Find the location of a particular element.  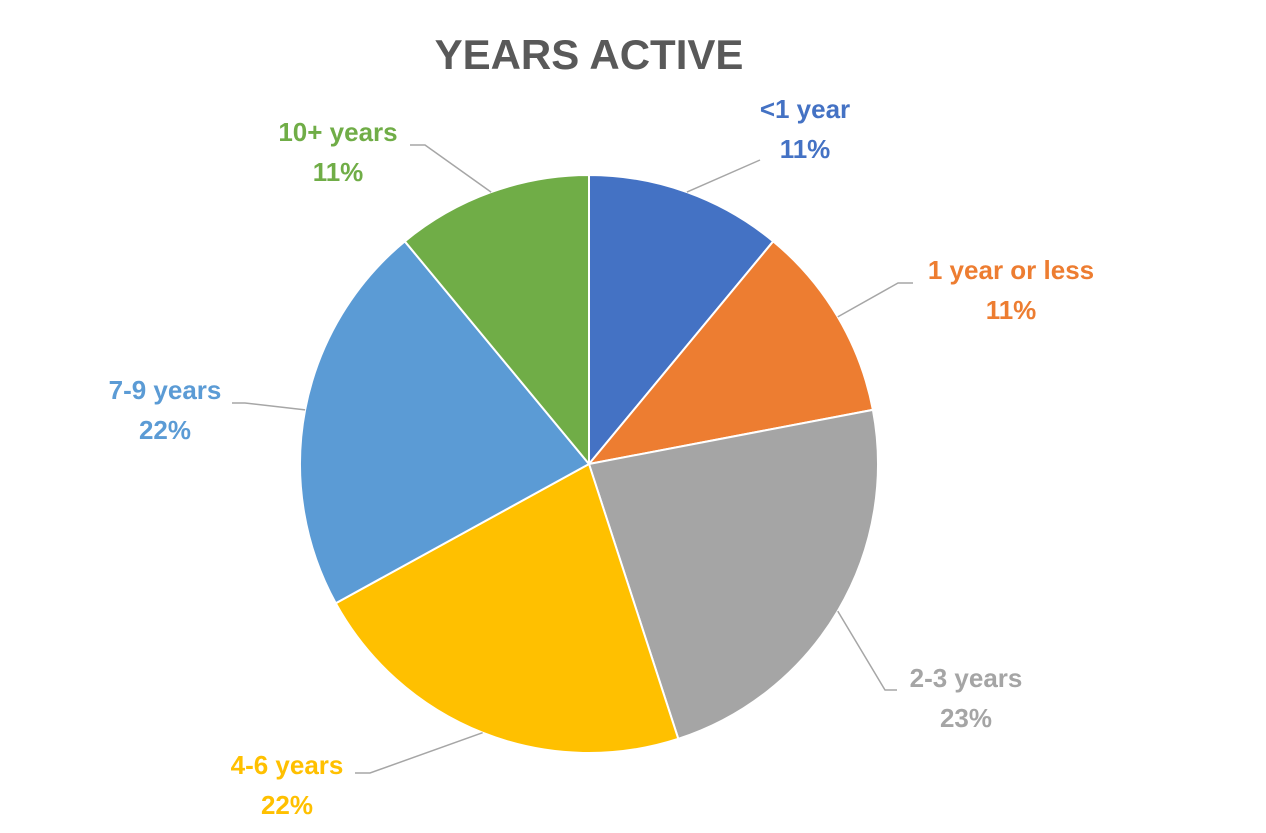

category-label: 10+ years is located at coordinates (337, 132).